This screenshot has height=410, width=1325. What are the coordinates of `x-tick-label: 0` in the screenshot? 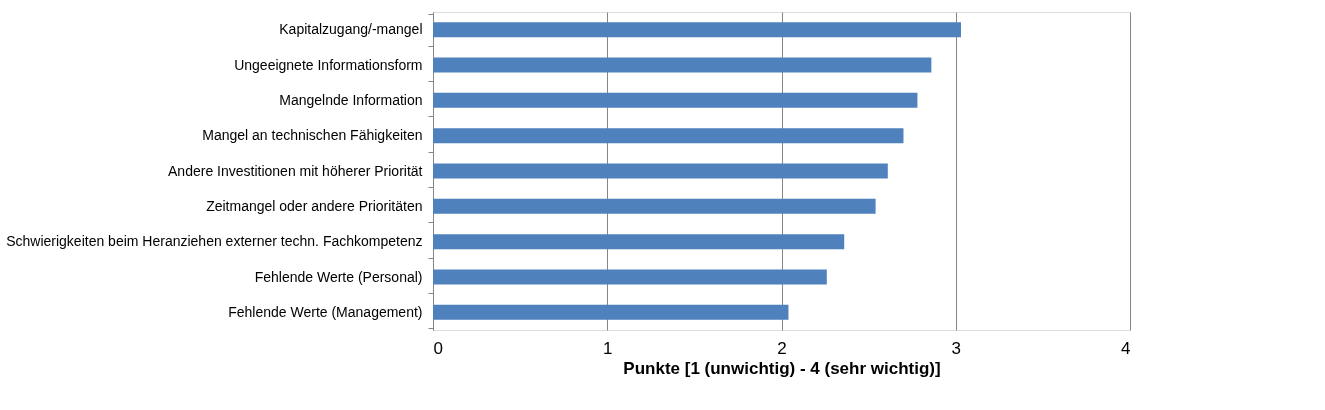 It's located at (438, 348).